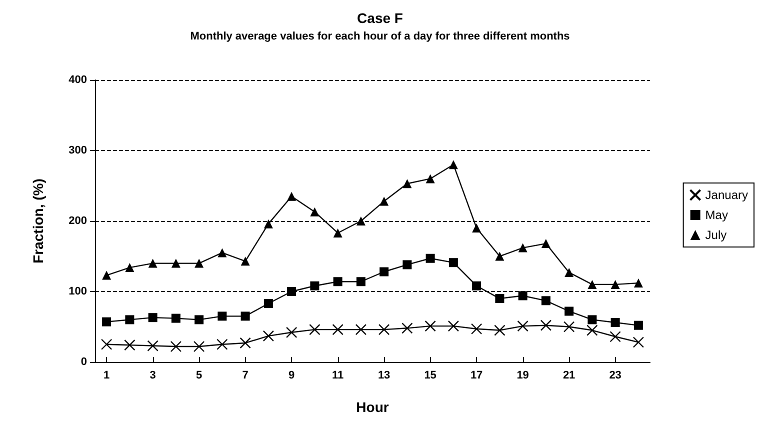 This screenshot has width=760, height=430. Describe the element at coordinates (291, 376) in the screenshot. I see `x-tick-label: 9` at that location.